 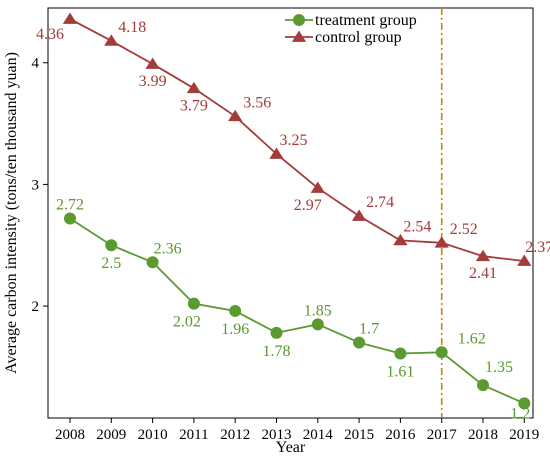 I want to click on control-data-label: 3.99, so click(x=153, y=81).